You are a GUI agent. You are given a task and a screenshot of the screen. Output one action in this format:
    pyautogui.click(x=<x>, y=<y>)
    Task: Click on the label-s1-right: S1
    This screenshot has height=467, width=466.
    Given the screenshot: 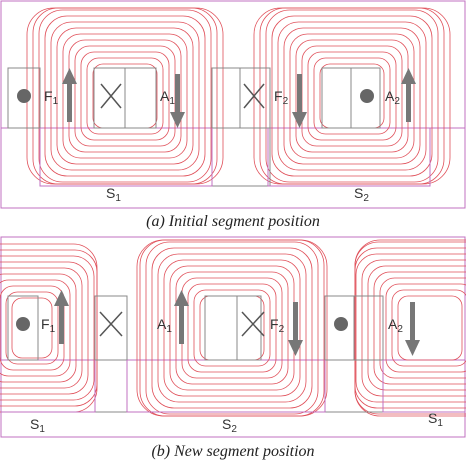 What is the action you would take?
    pyautogui.click(x=435, y=419)
    